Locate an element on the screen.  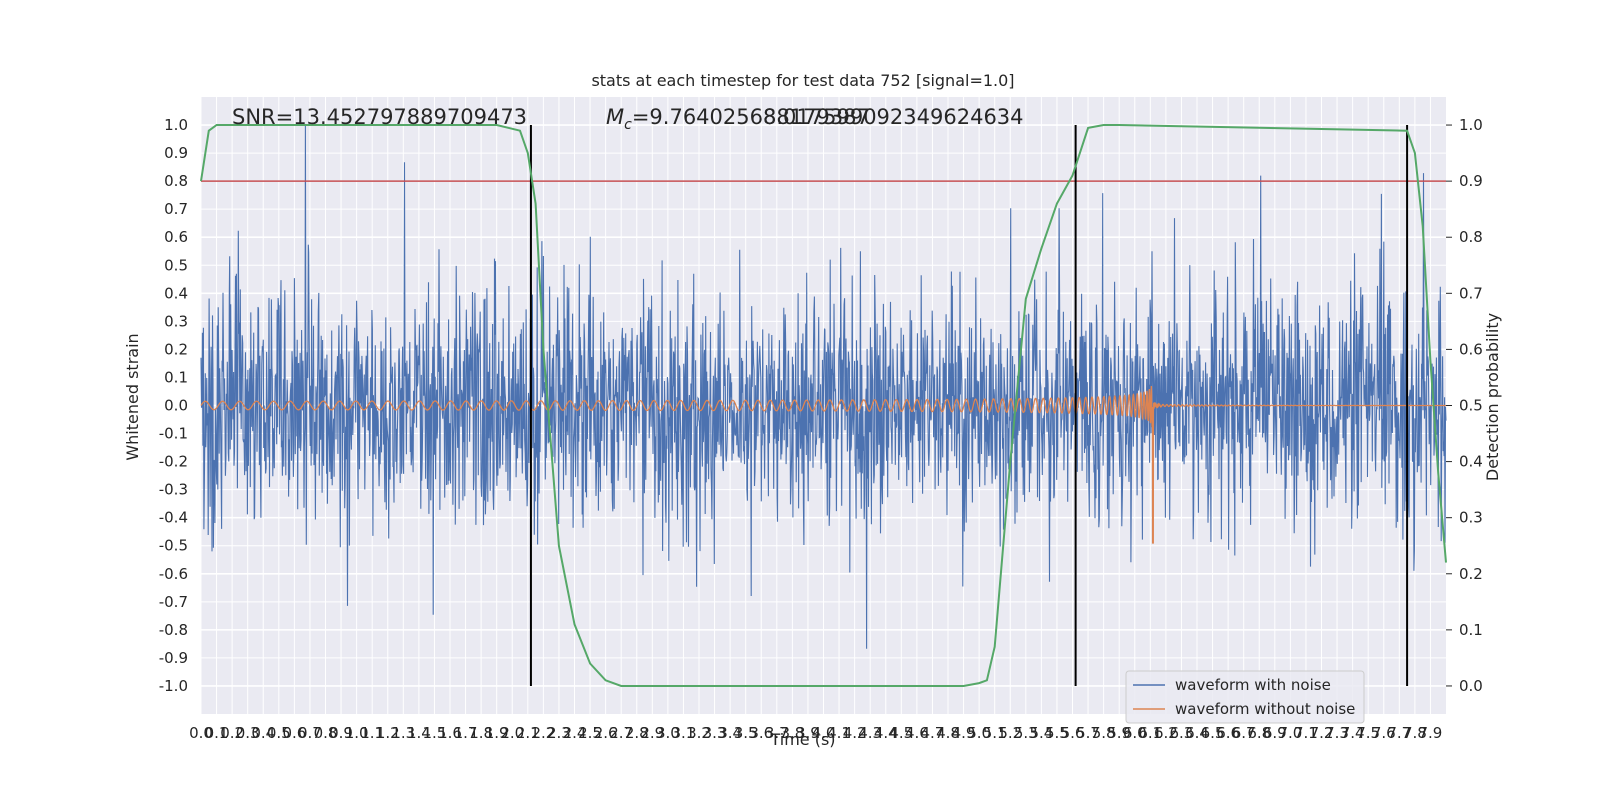
x-tick-label: 1.1 is located at coordinates (372, 733).